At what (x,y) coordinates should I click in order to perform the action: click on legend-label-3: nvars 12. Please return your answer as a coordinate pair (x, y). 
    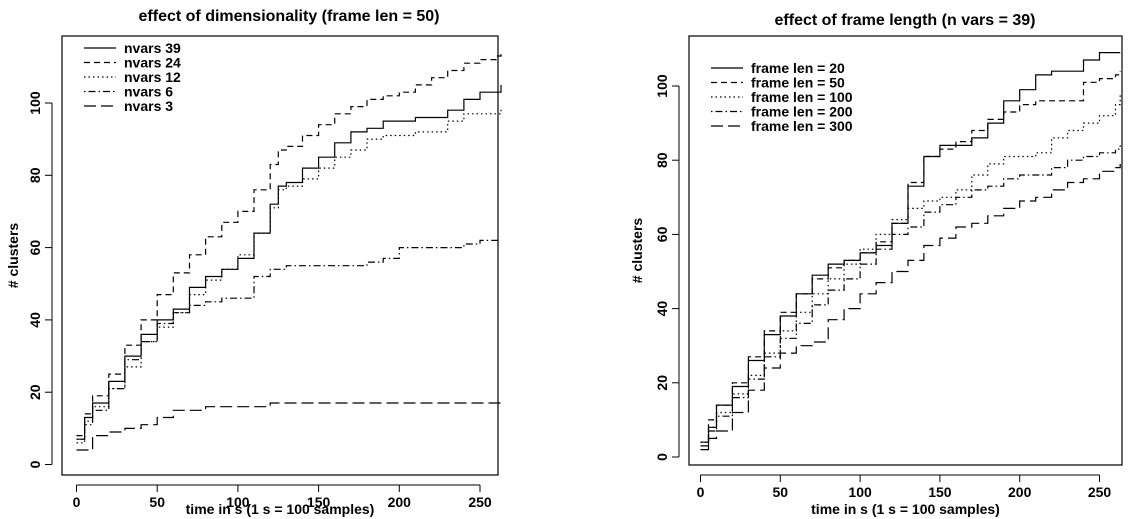
    Looking at the image, I should click on (152, 77).